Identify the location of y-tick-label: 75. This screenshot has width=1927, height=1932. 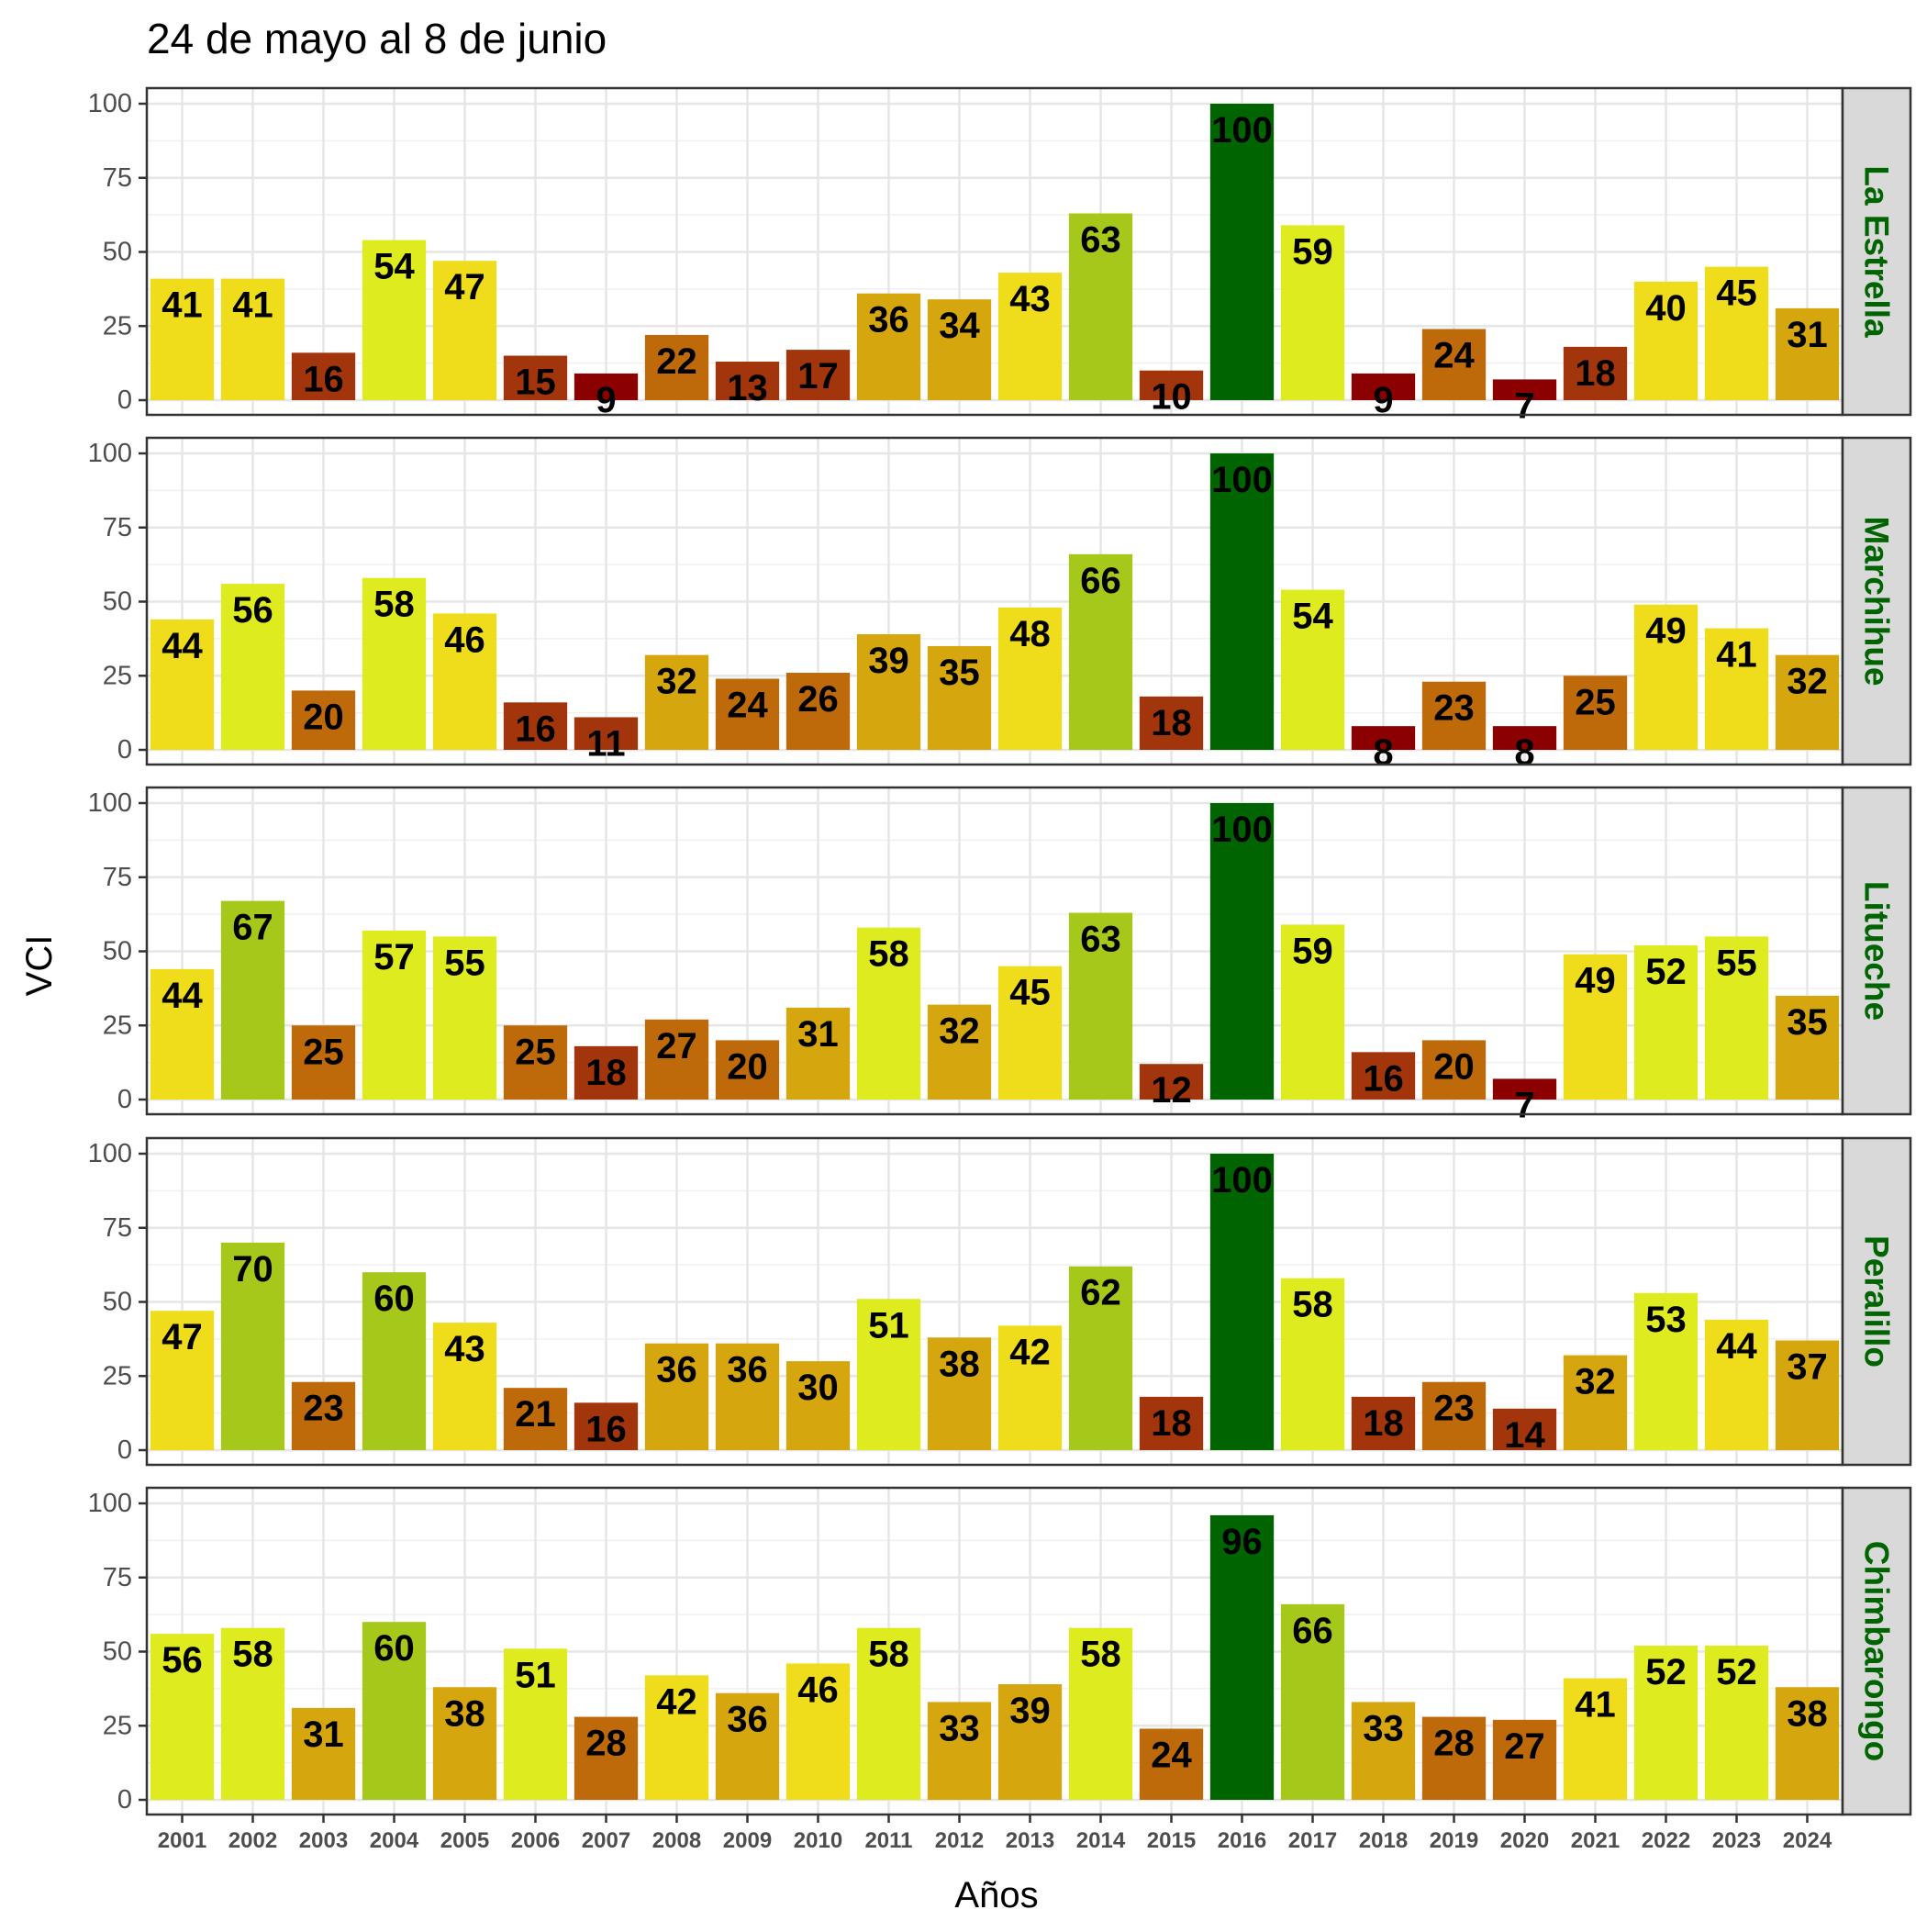
(117, 1577).